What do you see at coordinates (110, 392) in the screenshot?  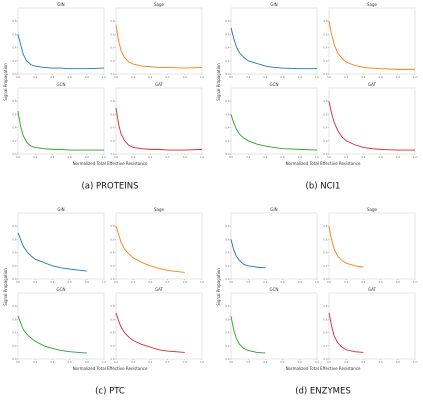 I see `panel-caption: (c) PTC` at bounding box center [110, 392].